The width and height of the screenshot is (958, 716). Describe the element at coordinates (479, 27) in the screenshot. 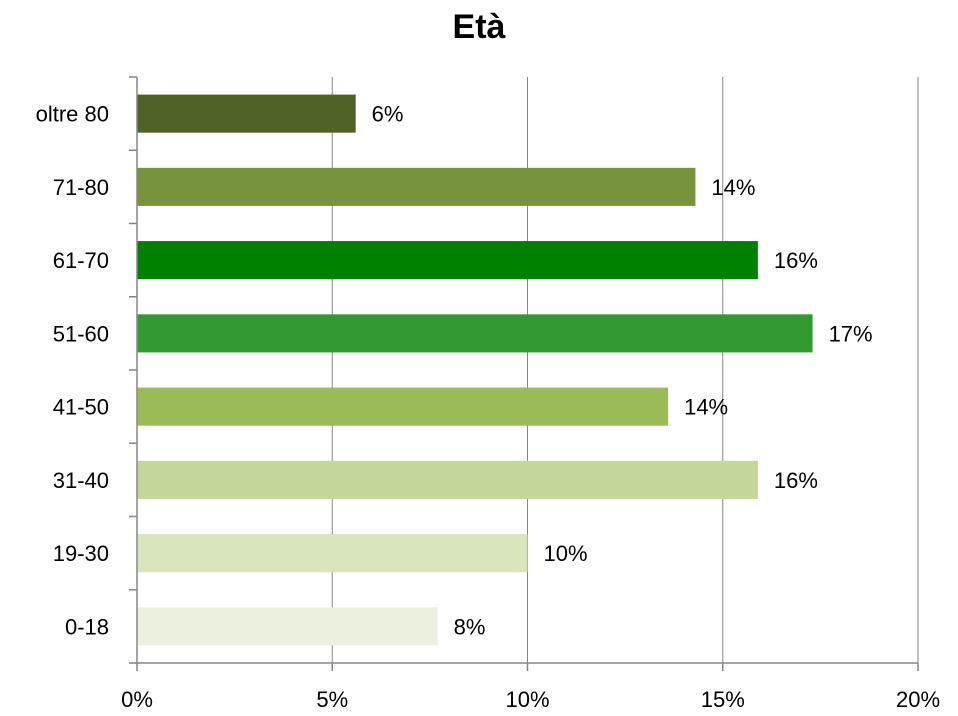

I see `chart-title: Età` at that location.